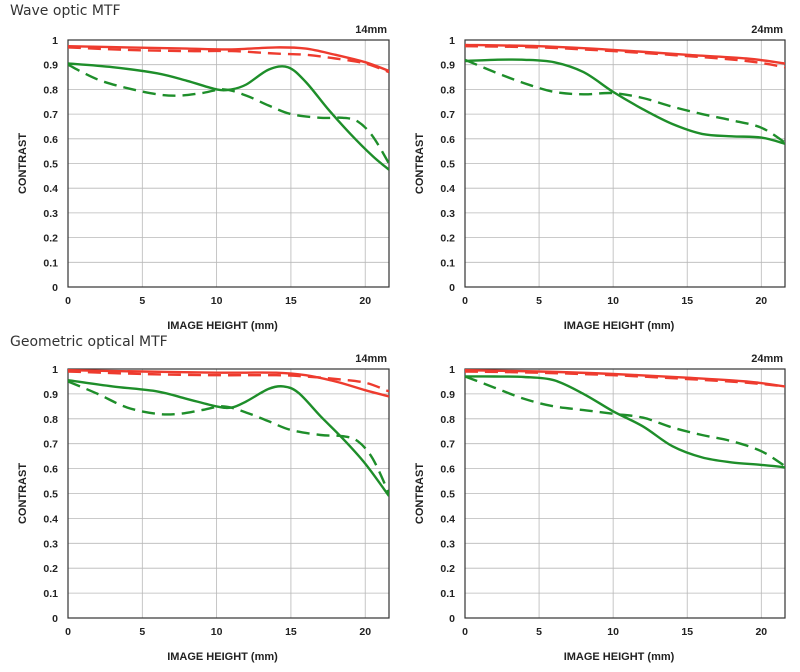 The image size is (800, 672). Describe the element at coordinates (89, 342) in the screenshot. I see `section-title-geometric: Geometric optical MTF` at that location.